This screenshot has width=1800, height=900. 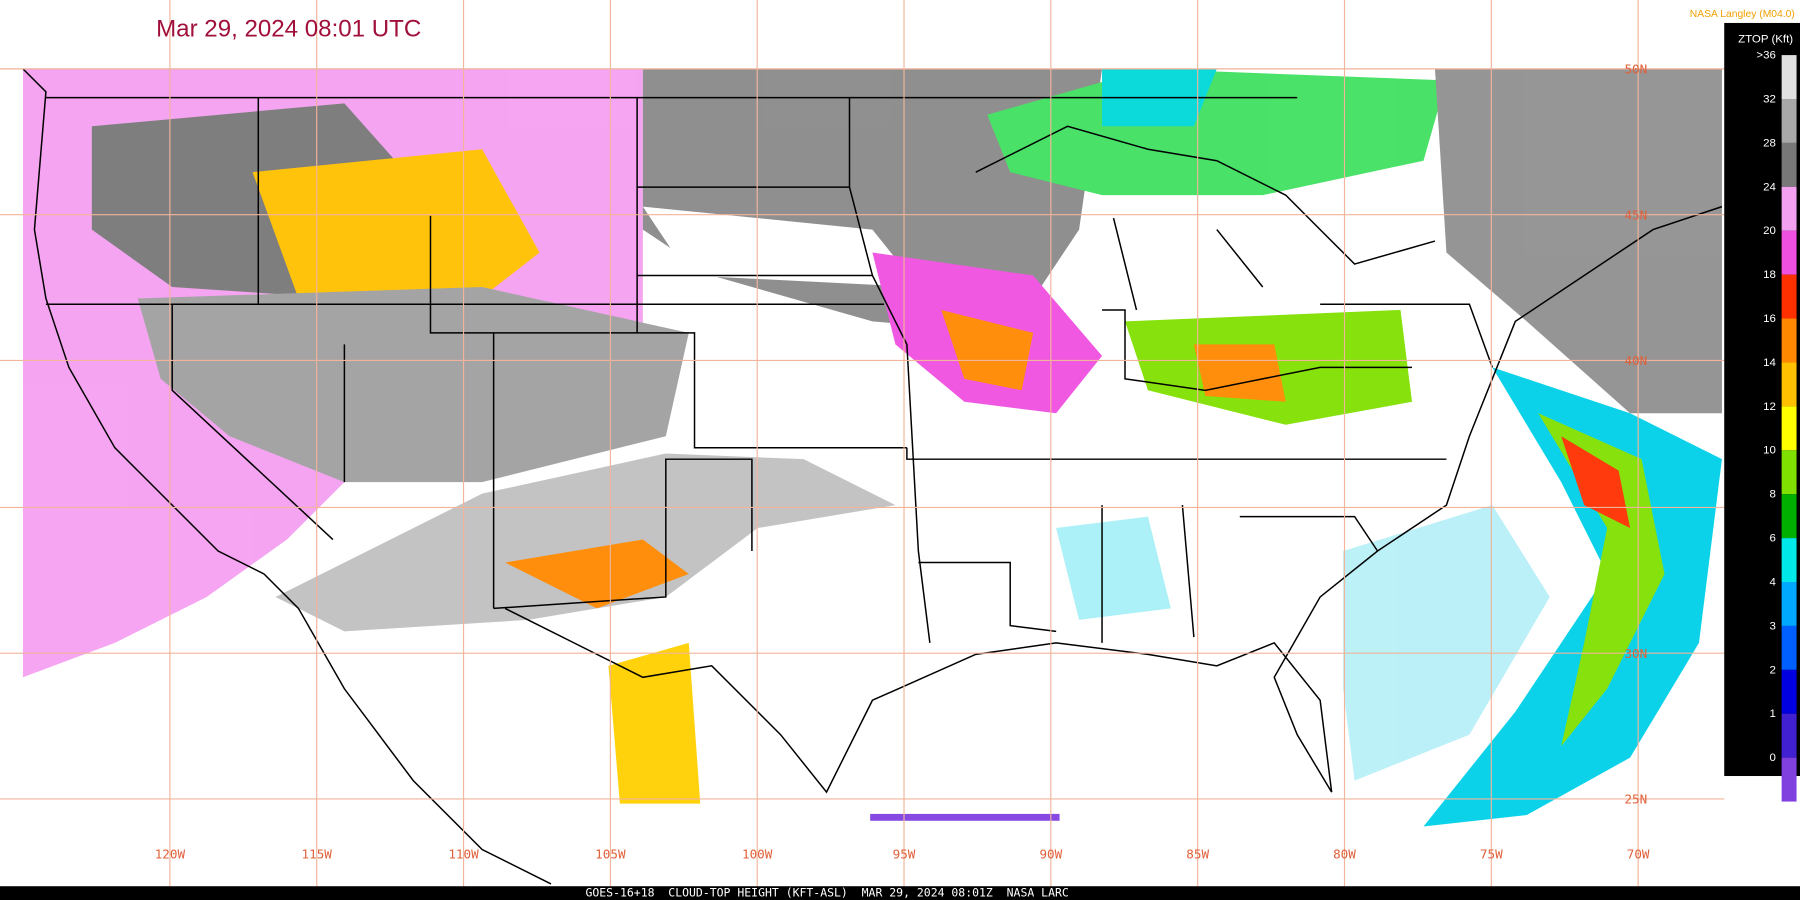 What do you see at coordinates (1769, 363) in the screenshot?
I see `colorbar-label: 14` at bounding box center [1769, 363].